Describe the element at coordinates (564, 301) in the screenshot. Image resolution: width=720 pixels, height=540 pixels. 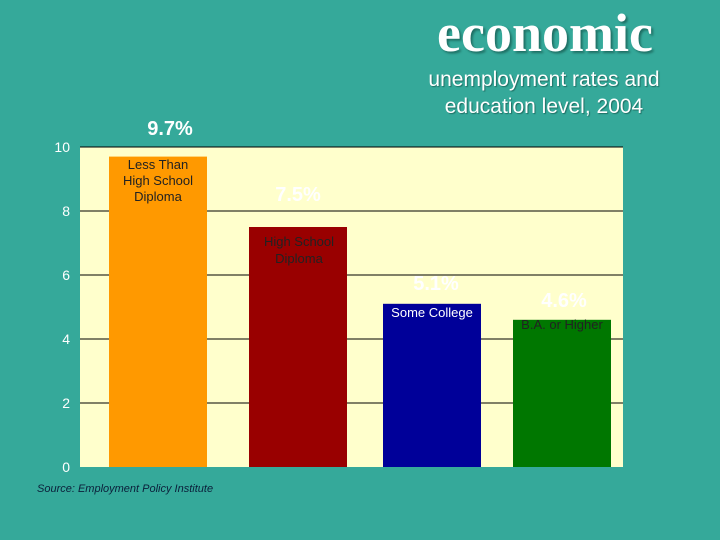
I see `value-label-4: 4.6%` at that location.